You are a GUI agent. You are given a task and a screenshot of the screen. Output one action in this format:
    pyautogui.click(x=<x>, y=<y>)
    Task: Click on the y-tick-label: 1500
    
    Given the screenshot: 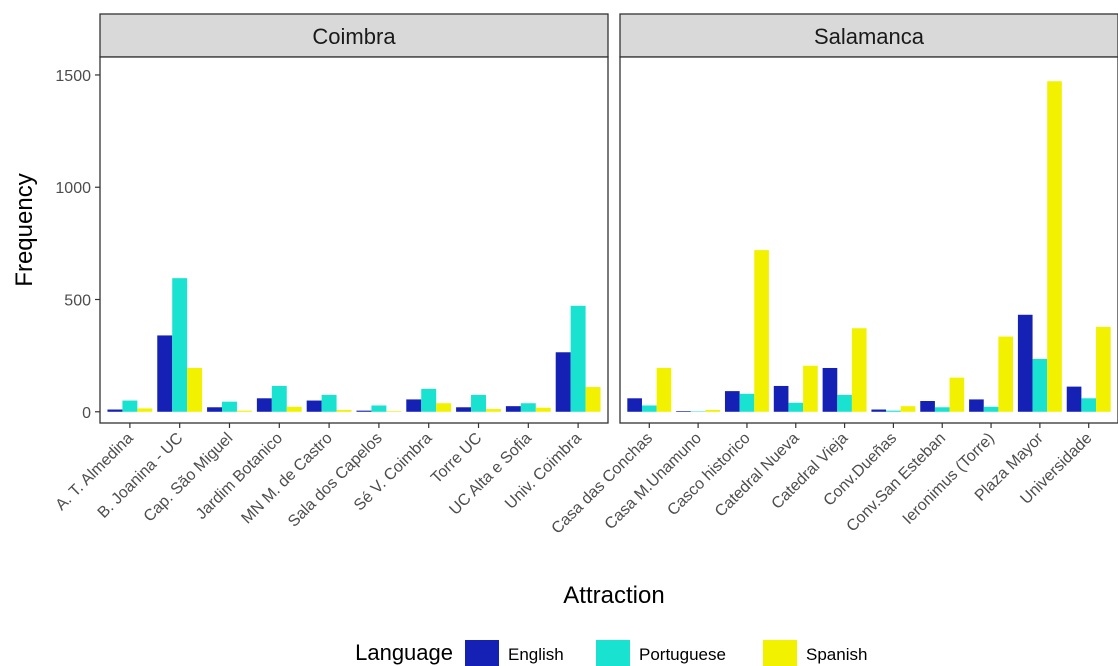 What is the action you would take?
    pyautogui.click(x=73, y=76)
    